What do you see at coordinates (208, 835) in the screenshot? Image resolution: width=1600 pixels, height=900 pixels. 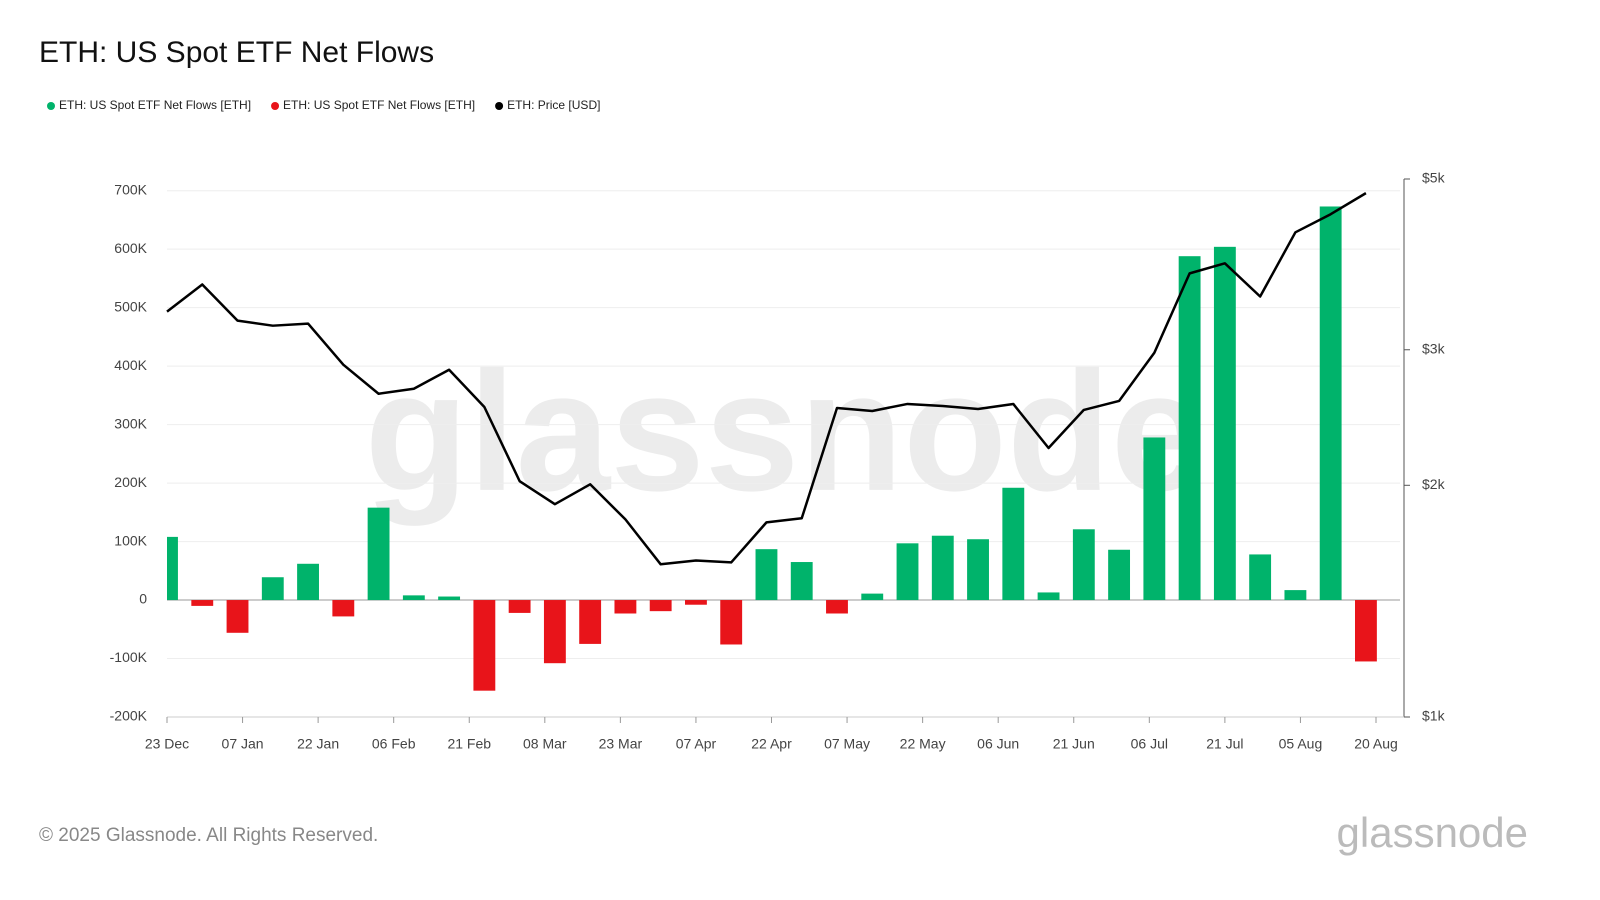 I see `footer: © 2025 Glassnode. All Rights Reserved.` at bounding box center [208, 835].